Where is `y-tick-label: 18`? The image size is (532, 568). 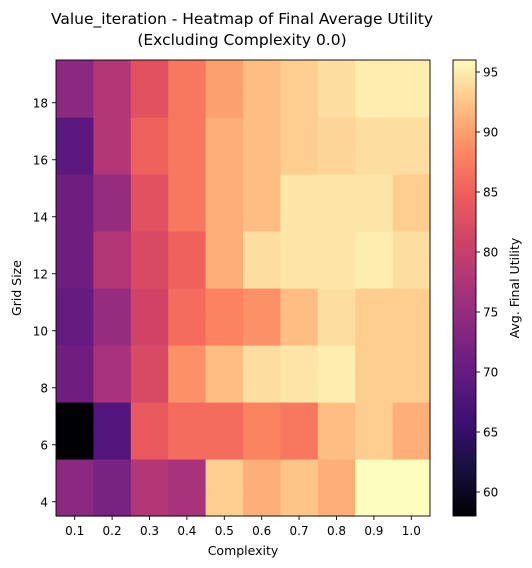 y-tick-label: 18 is located at coordinates (40, 103).